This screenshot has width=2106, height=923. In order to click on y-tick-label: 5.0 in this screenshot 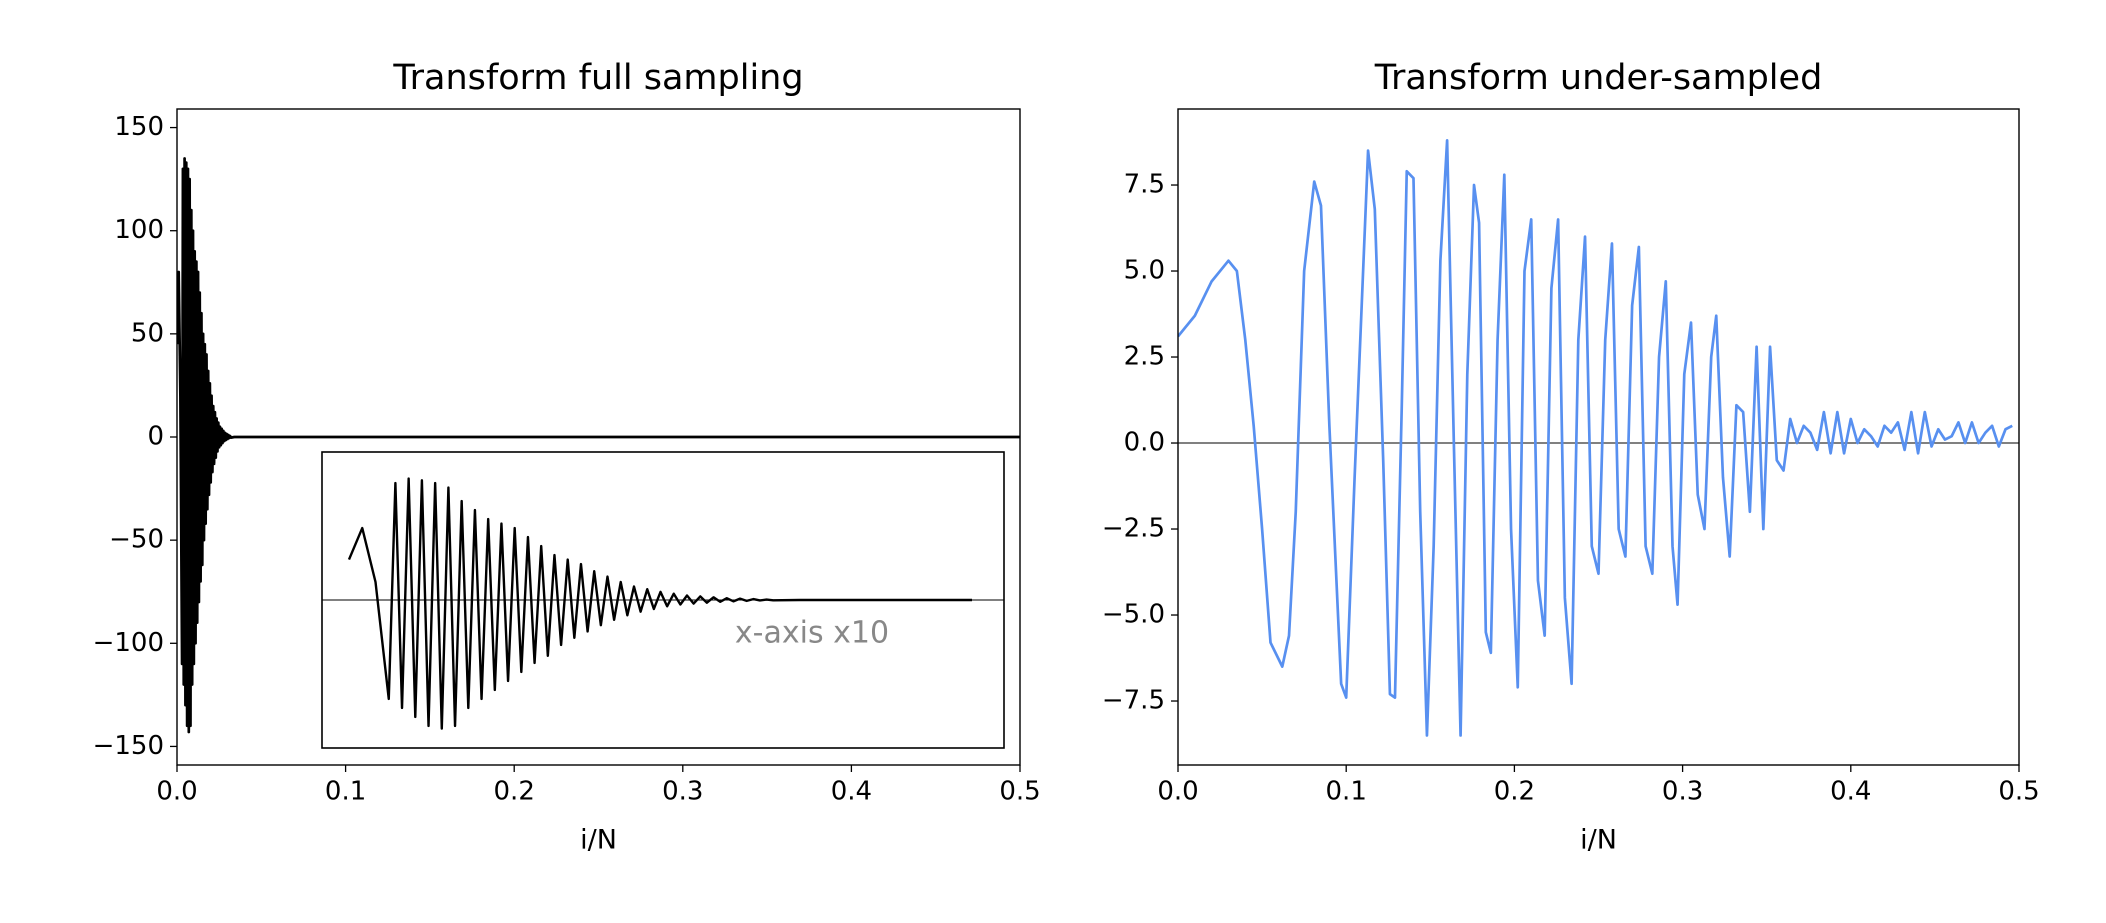, I will do `click(1144, 271)`.